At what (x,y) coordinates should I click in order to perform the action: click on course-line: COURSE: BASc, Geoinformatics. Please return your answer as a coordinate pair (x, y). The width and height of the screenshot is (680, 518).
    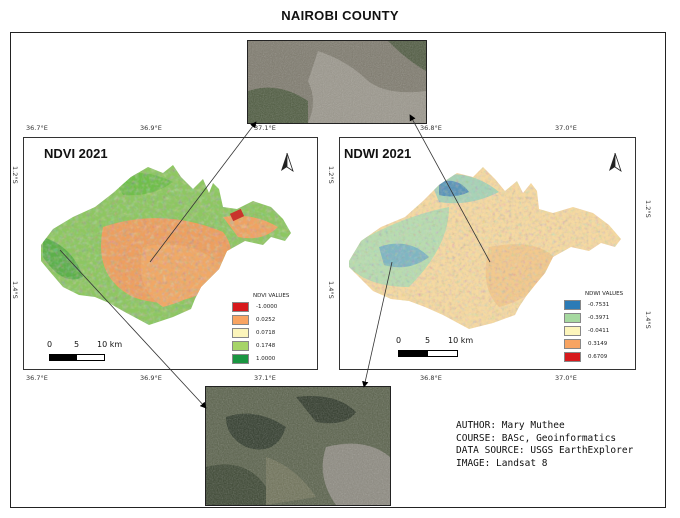
    Looking at the image, I should click on (536, 438).